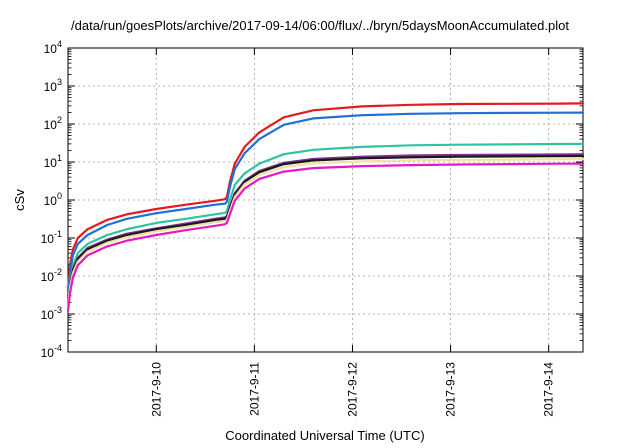 The height and width of the screenshot is (448, 640). Describe the element at coordinates (549, 389) in the screenshot. I see `x-tick-label: 2017-9-14` at that location.